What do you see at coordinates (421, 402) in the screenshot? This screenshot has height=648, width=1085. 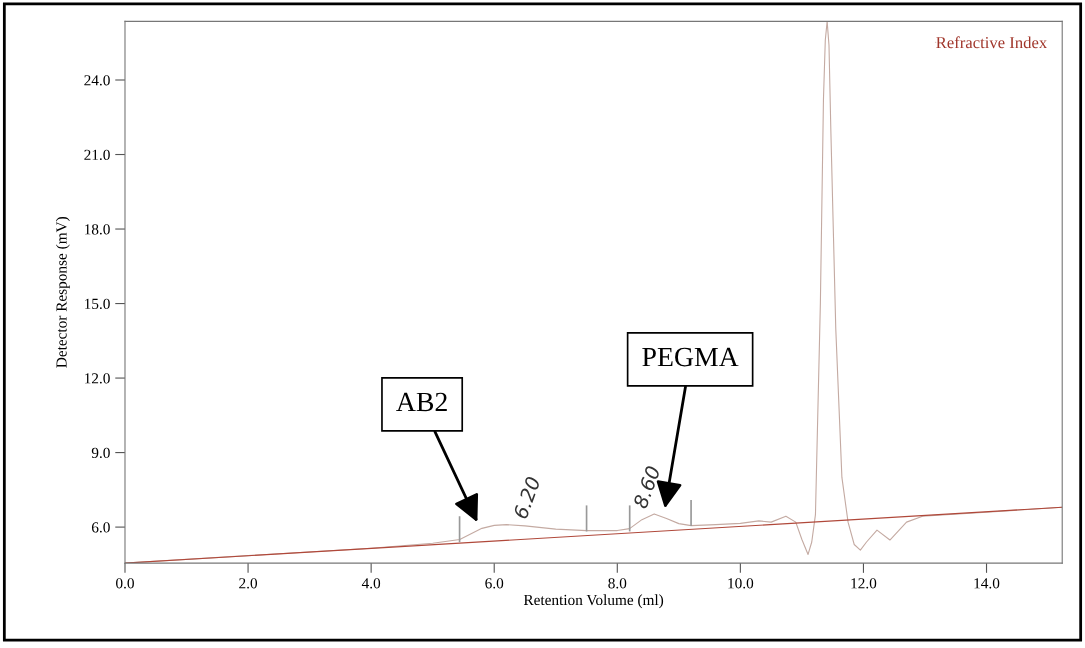 I see `annotation: AB2` at bounding box center [421, 402].